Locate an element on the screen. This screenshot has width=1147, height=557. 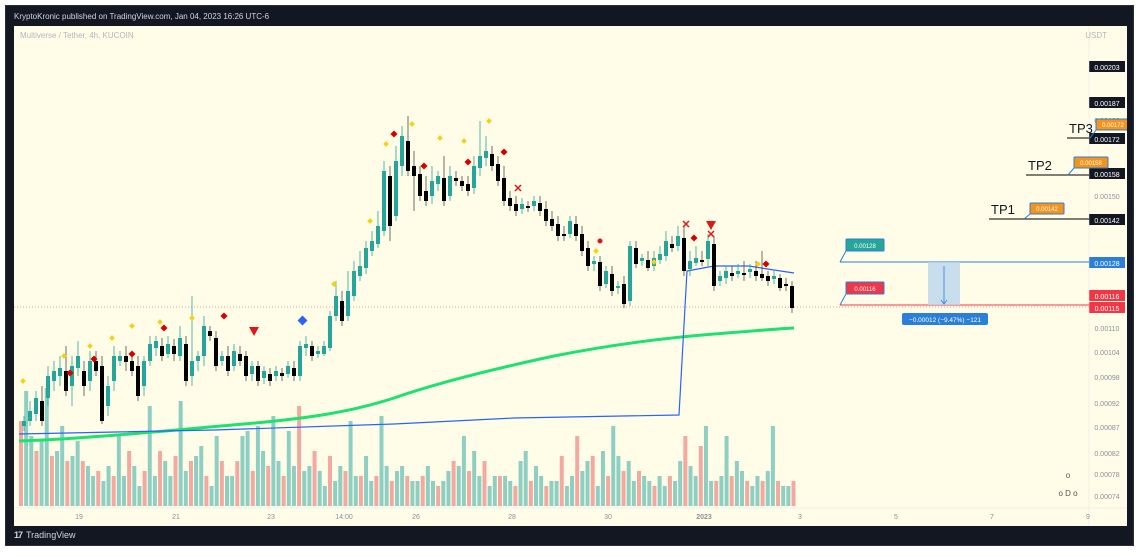
time-axis-label: 9 is located at coordinates (1088, 517).